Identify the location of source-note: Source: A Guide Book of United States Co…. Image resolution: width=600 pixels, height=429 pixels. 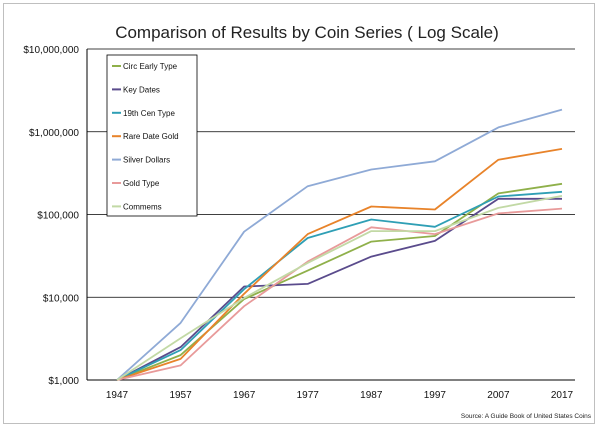
(526, 416).